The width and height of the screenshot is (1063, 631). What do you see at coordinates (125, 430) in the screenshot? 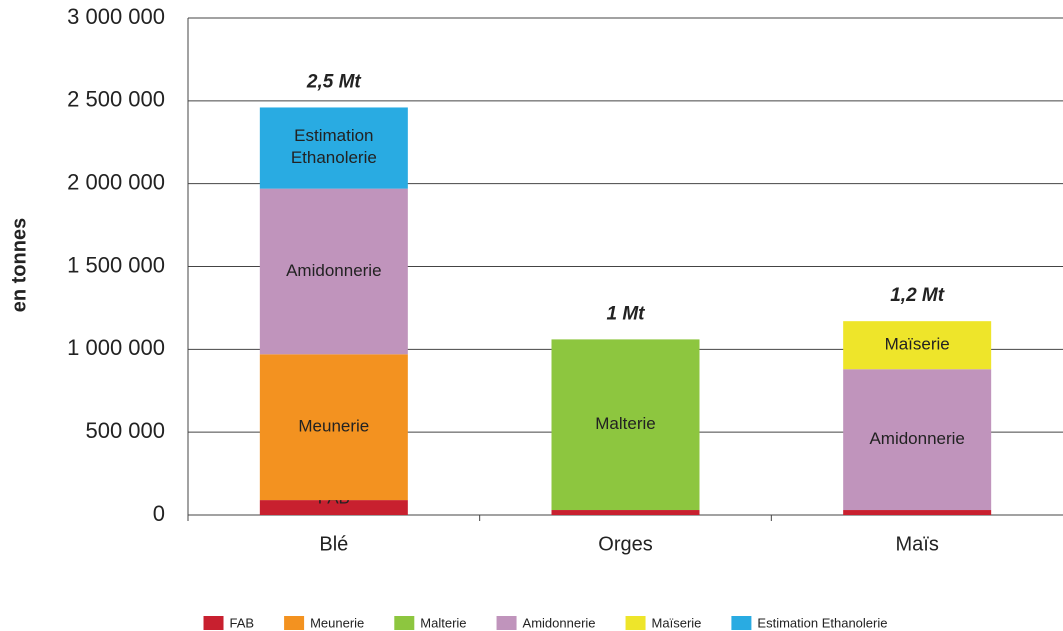
I see `y-tick-label: 500 000` at bounding box center [125, 430].